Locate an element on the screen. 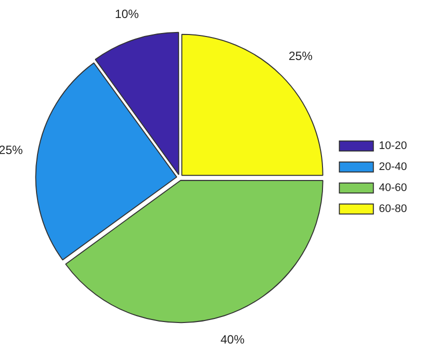  legend-label: 10-20 is located at coordinates (393, 146).